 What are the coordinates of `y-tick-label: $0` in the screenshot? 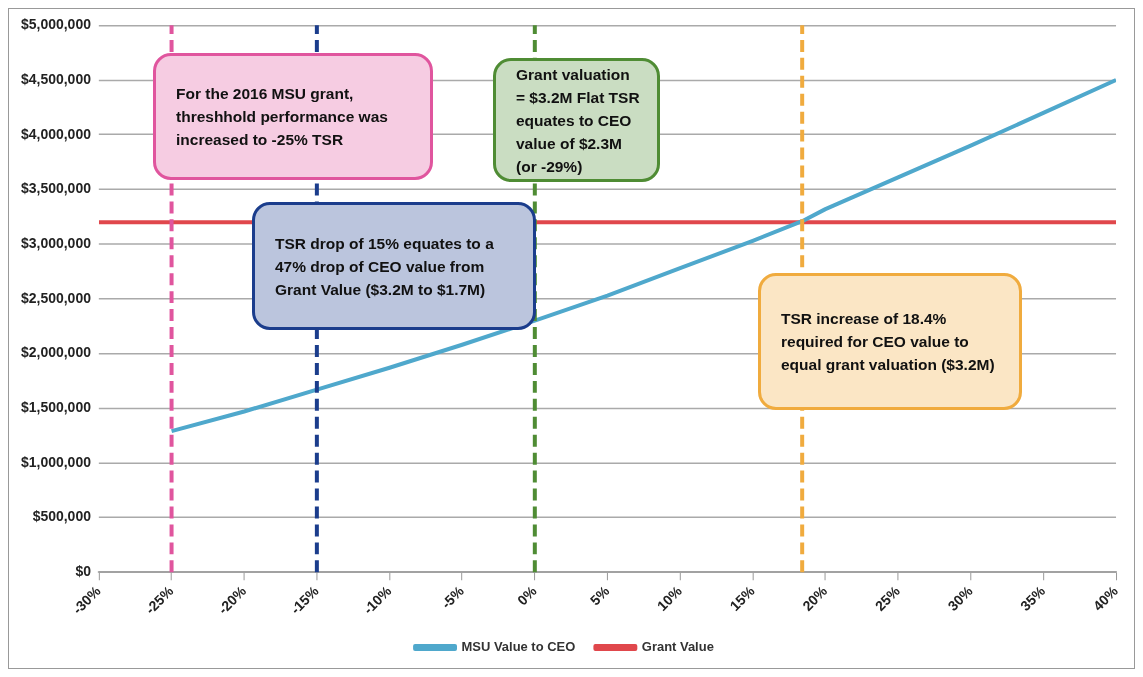 It's located at (83, 571).